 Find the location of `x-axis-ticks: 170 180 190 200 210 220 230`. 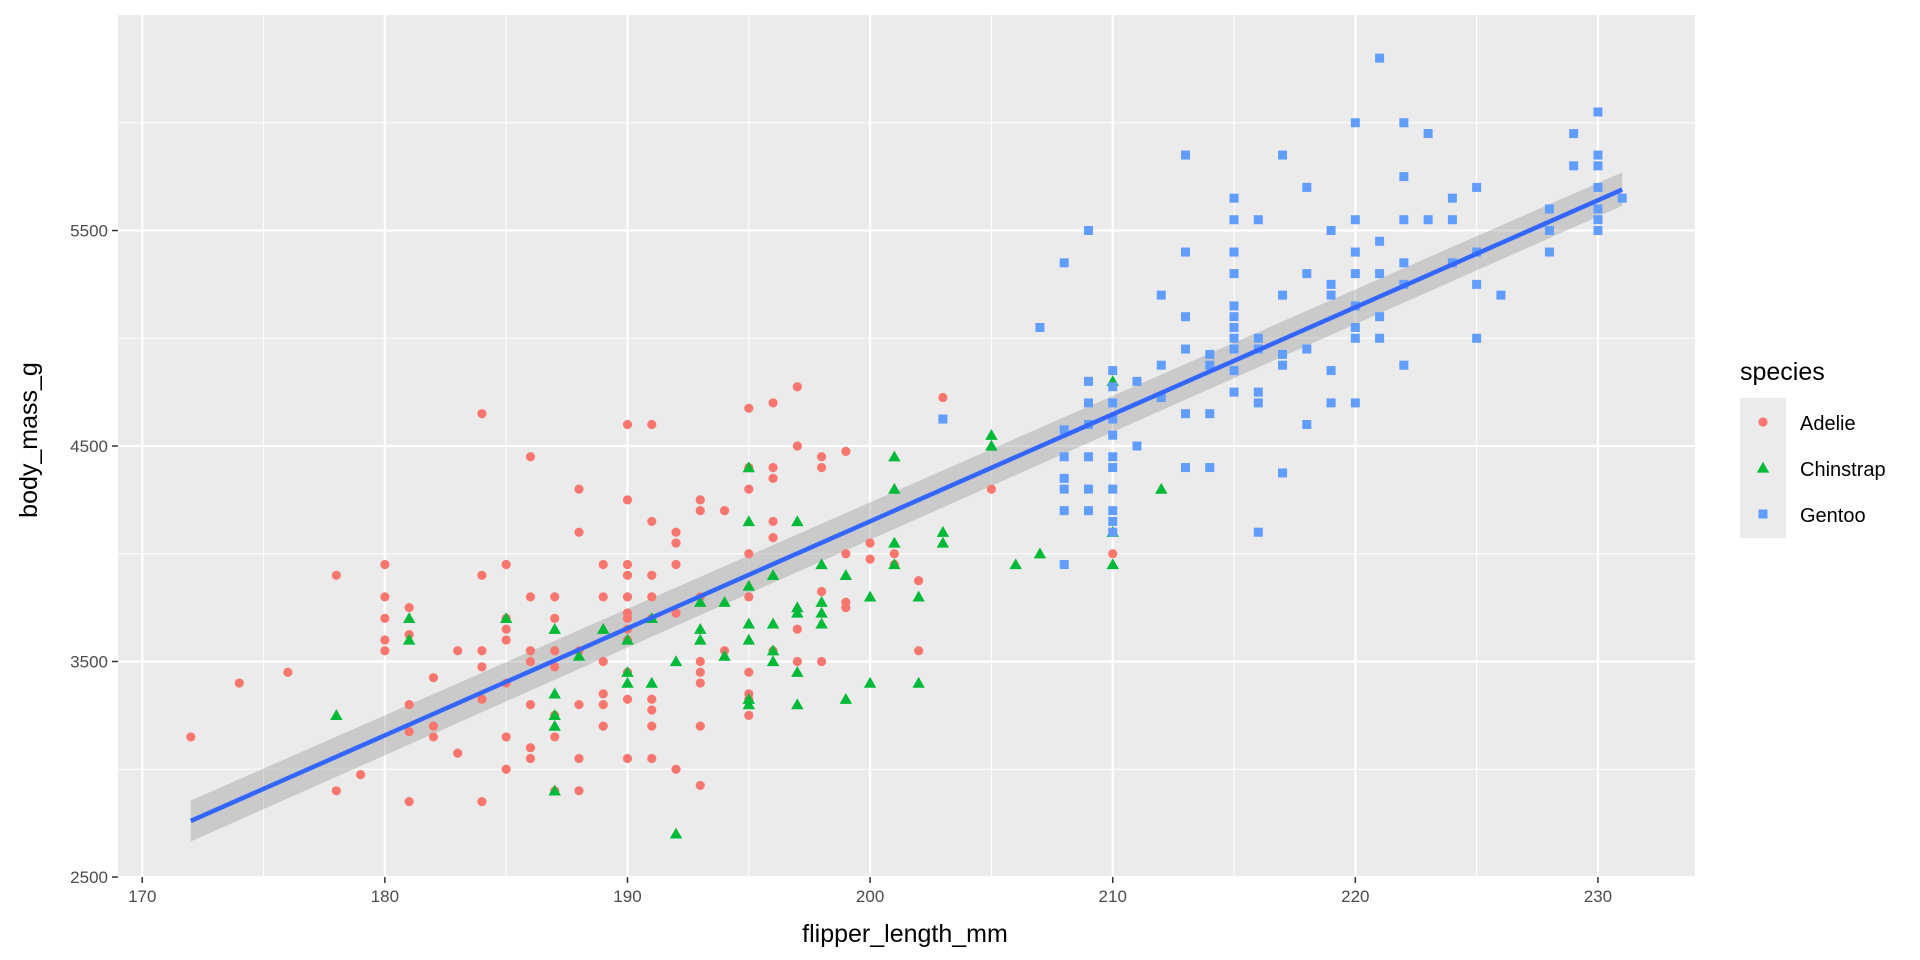

x-axis-ticks: 170 180 190 200 210 220 230 is located at coordinates (870, 891).